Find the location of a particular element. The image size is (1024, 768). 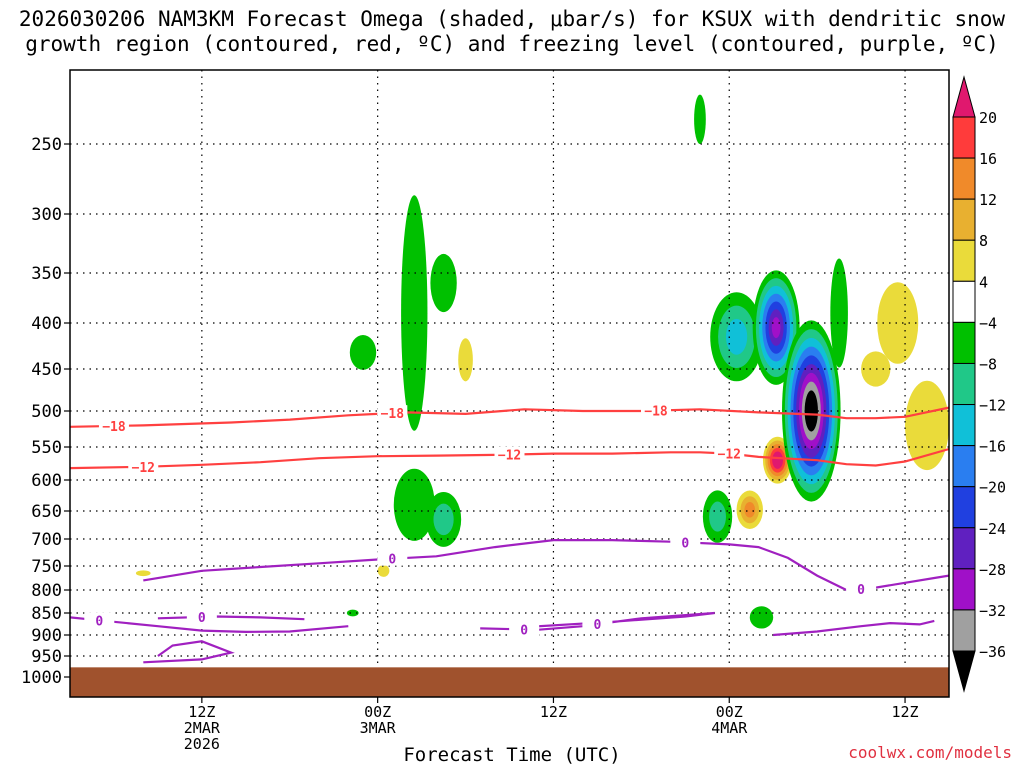

colorbar-label-9: −20 is located at coordinates (992, 488).